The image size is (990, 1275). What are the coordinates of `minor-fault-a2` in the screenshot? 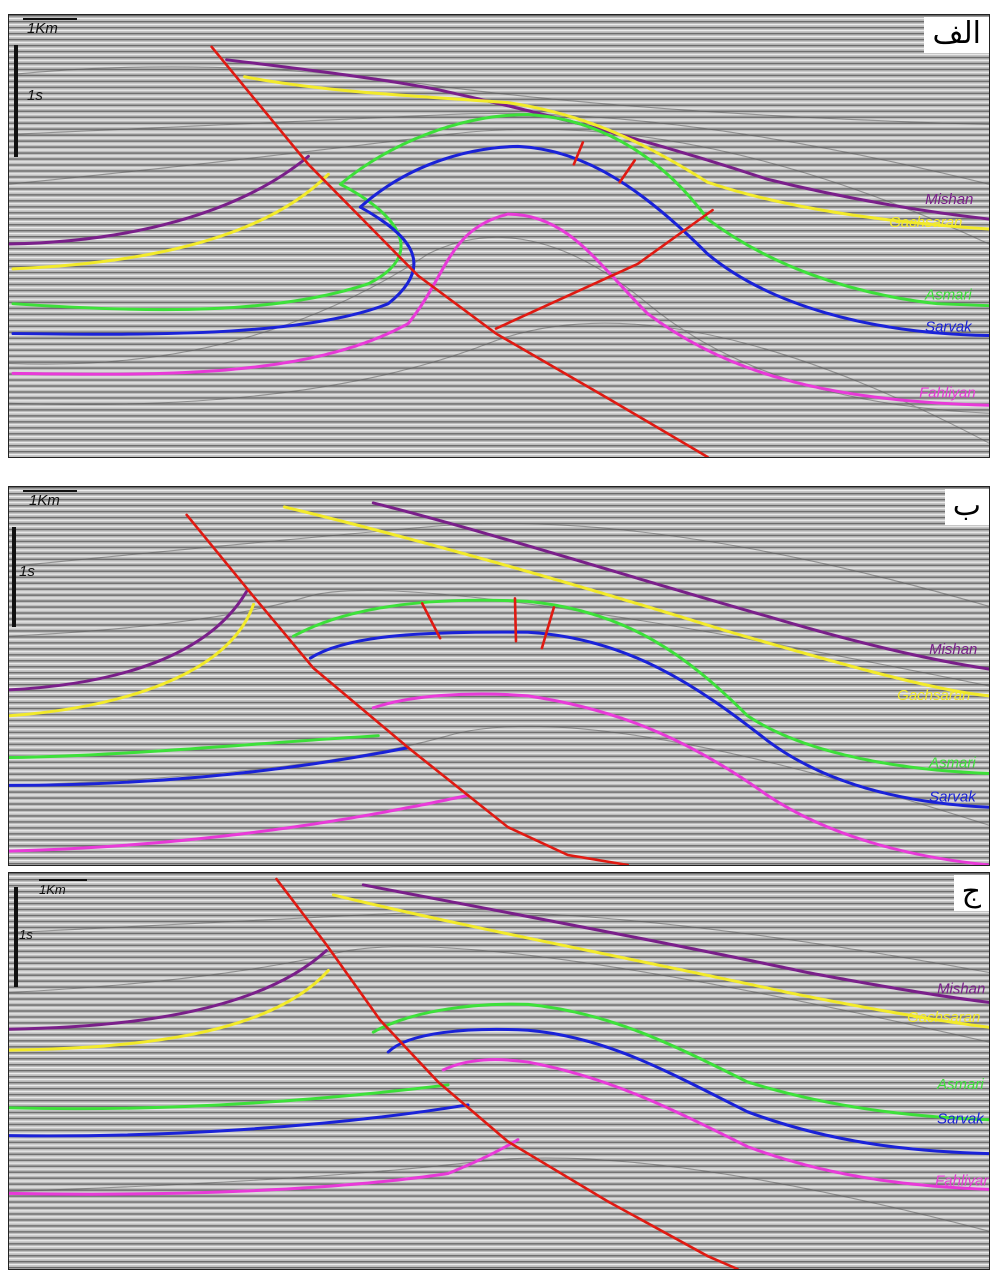 It's located at (627, 171).